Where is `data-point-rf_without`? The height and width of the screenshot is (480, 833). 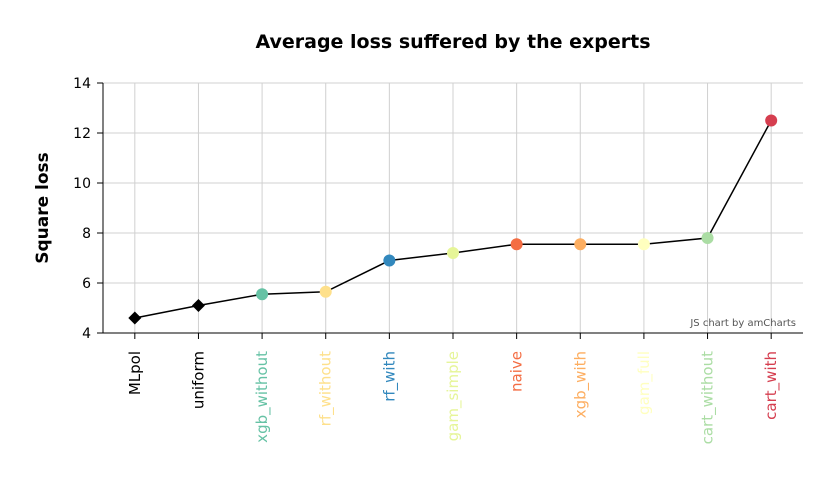
data-point-rf_without is located at coordinates (325, 291).